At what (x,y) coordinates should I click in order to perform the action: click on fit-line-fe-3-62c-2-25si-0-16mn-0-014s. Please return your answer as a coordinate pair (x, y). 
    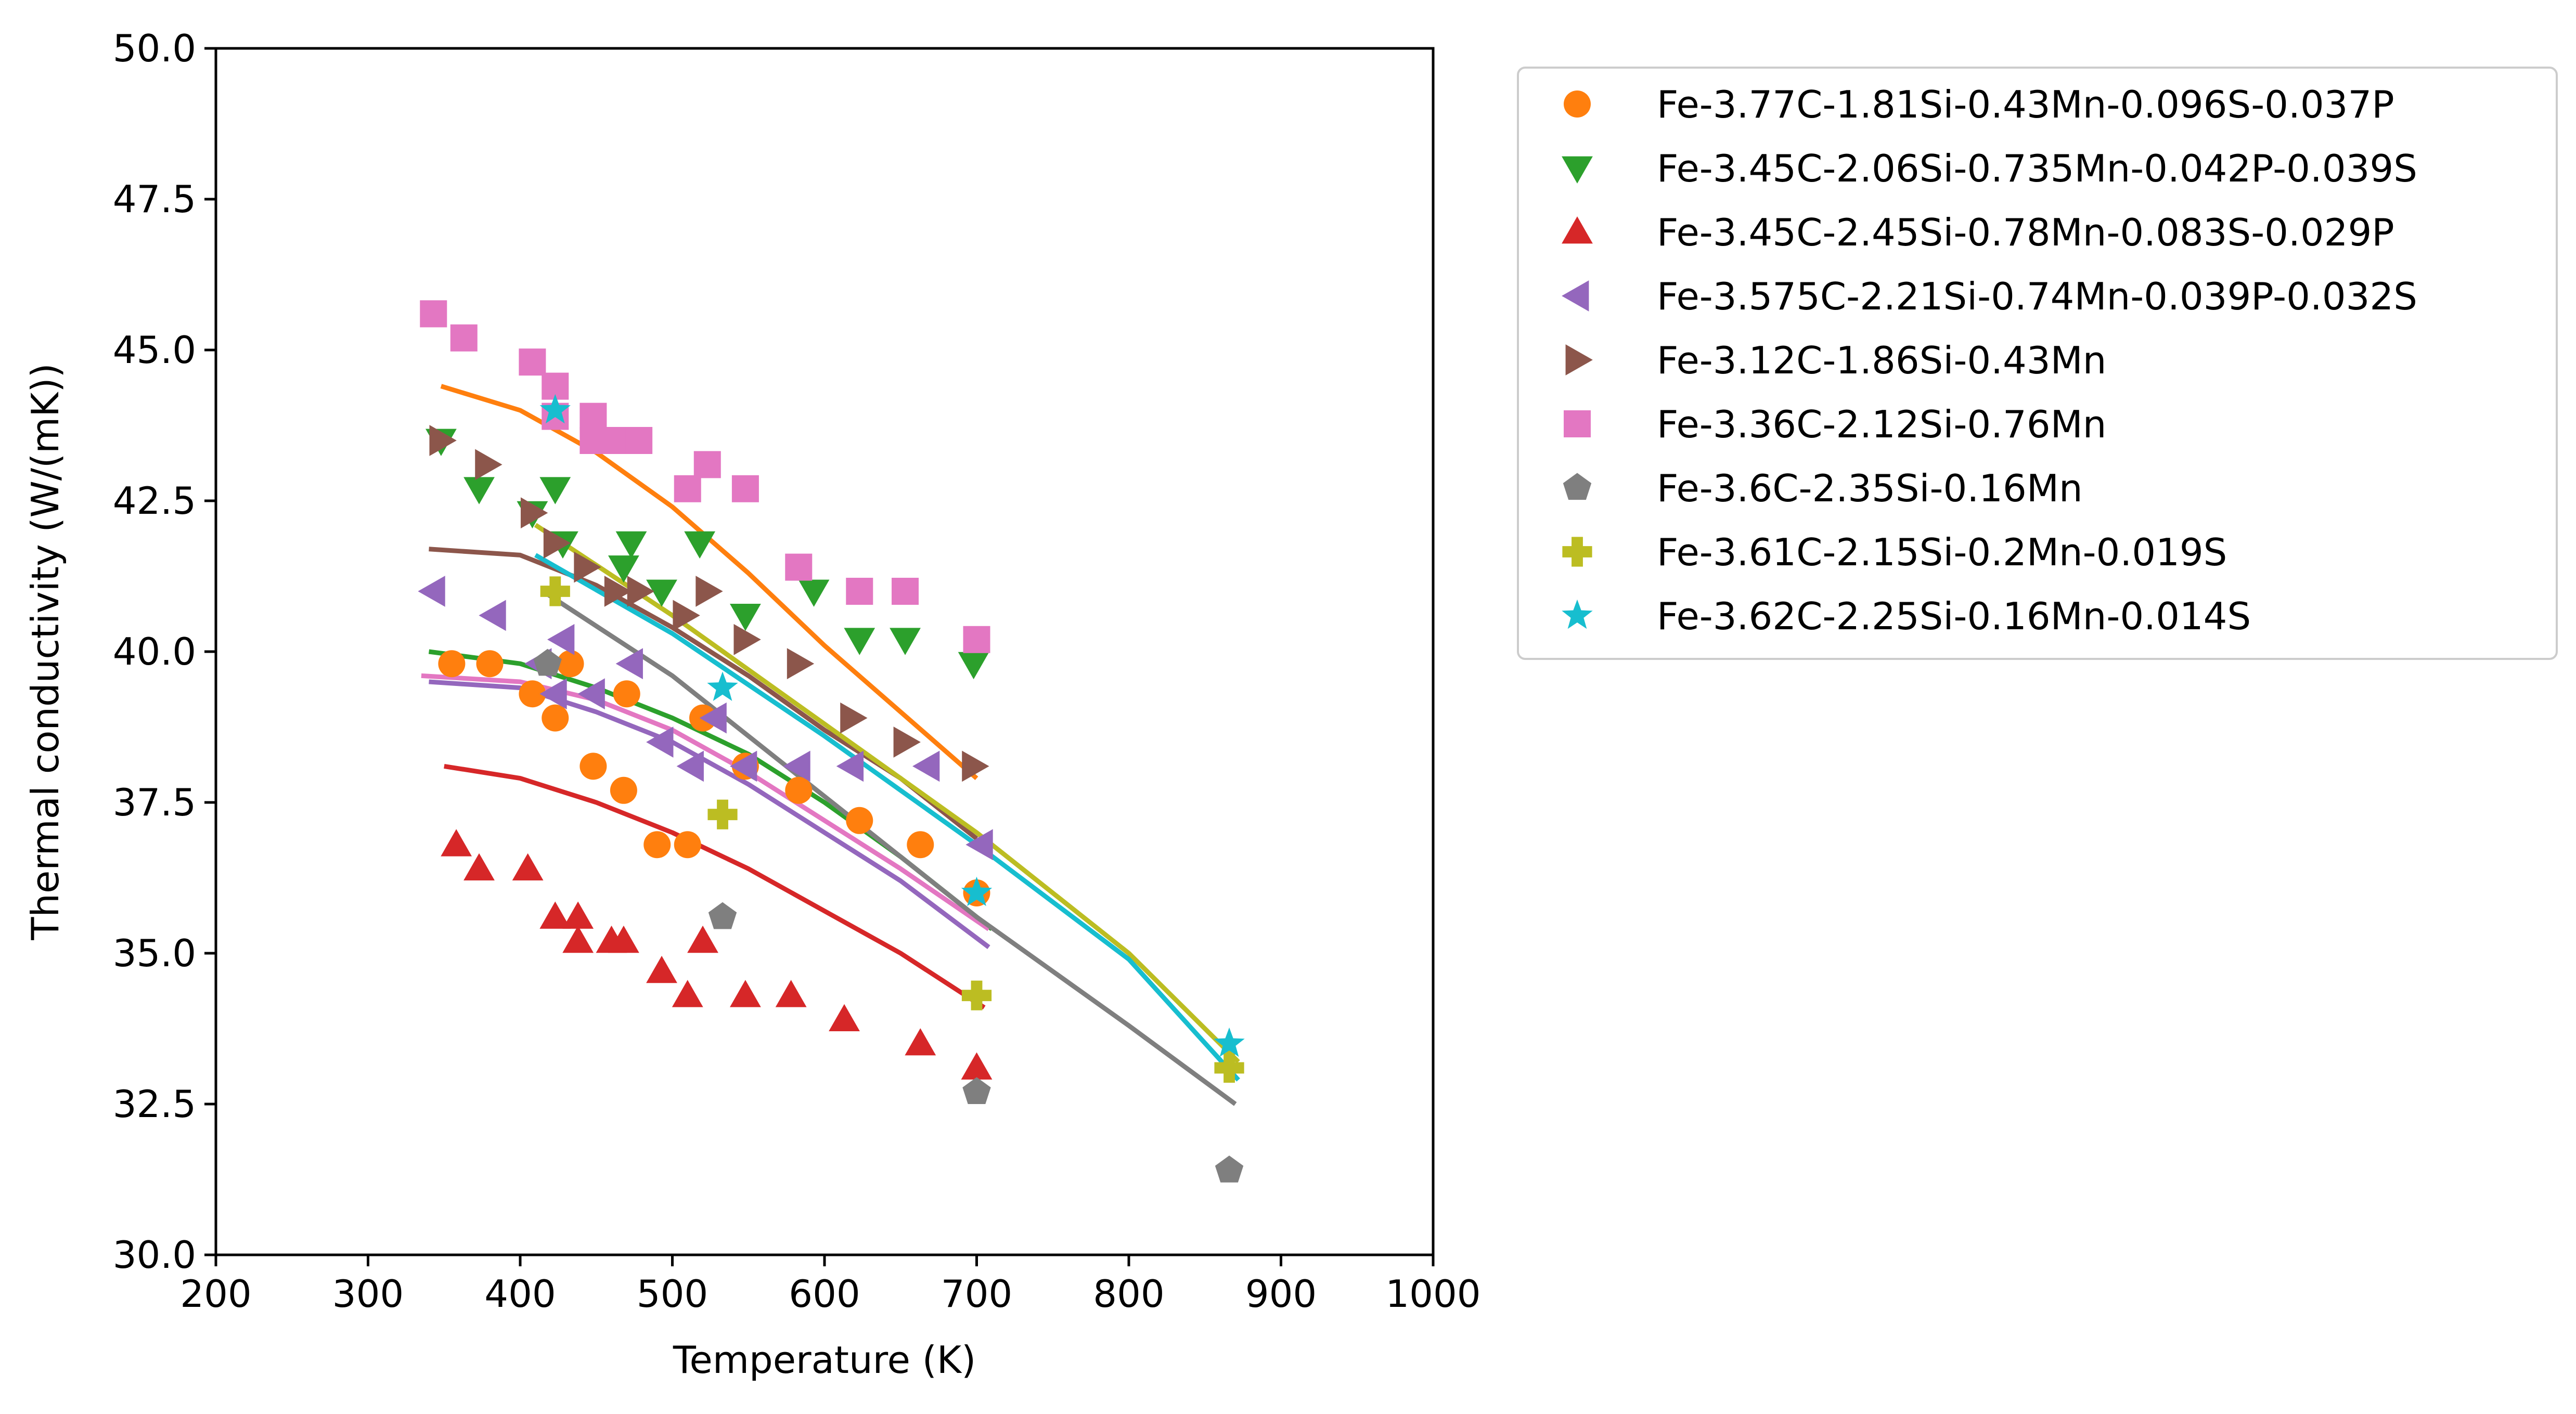
    Looking at the image, I should click on (887, 817).